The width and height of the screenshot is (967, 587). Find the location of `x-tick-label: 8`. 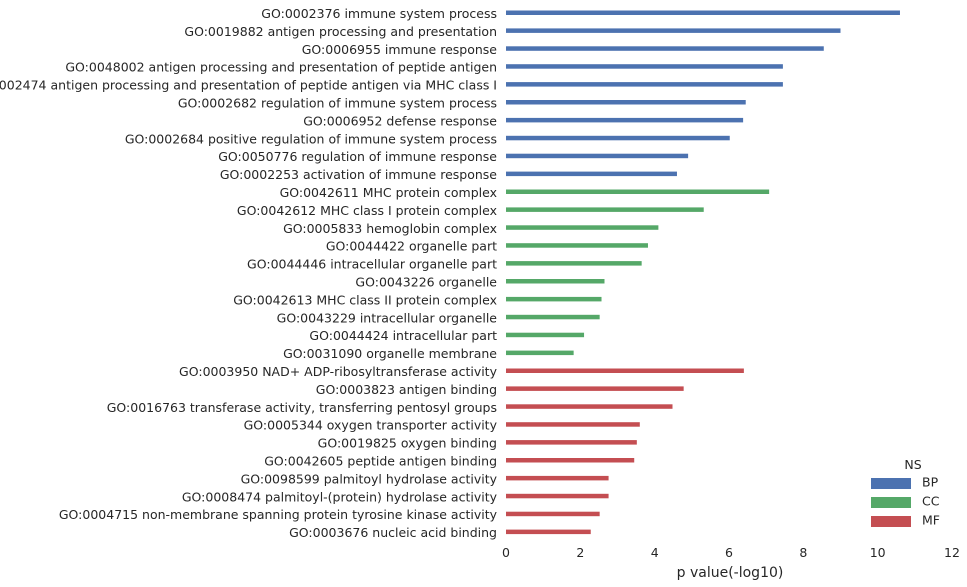

x-tick-label: 8 is located at coordinates (803, 552).